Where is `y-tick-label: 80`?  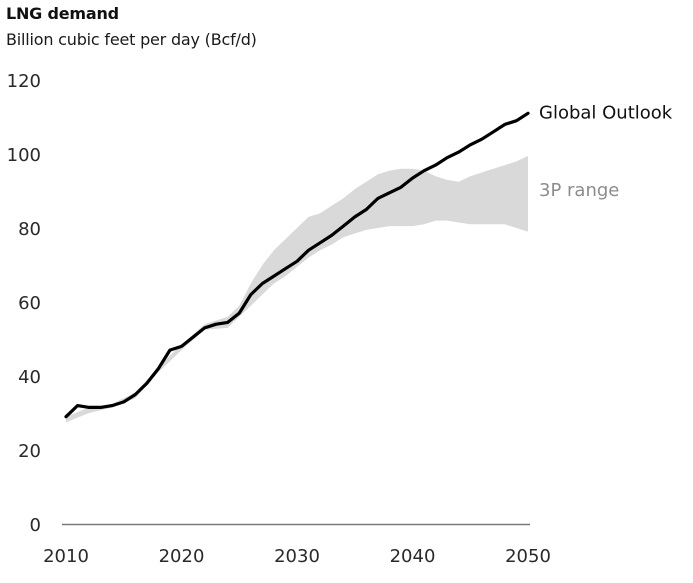
y-tick-label: 80 is located at coordinates (29, 229).